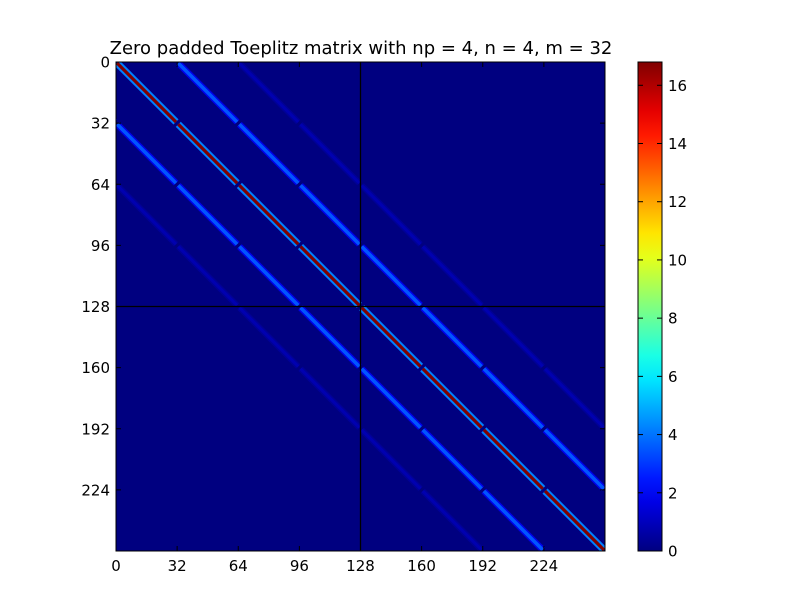 This screenshot has height=616, width=812. Describe the element at coordinates (421, 566) in the screenshot. I see `x-tick-label: 160` at that location.